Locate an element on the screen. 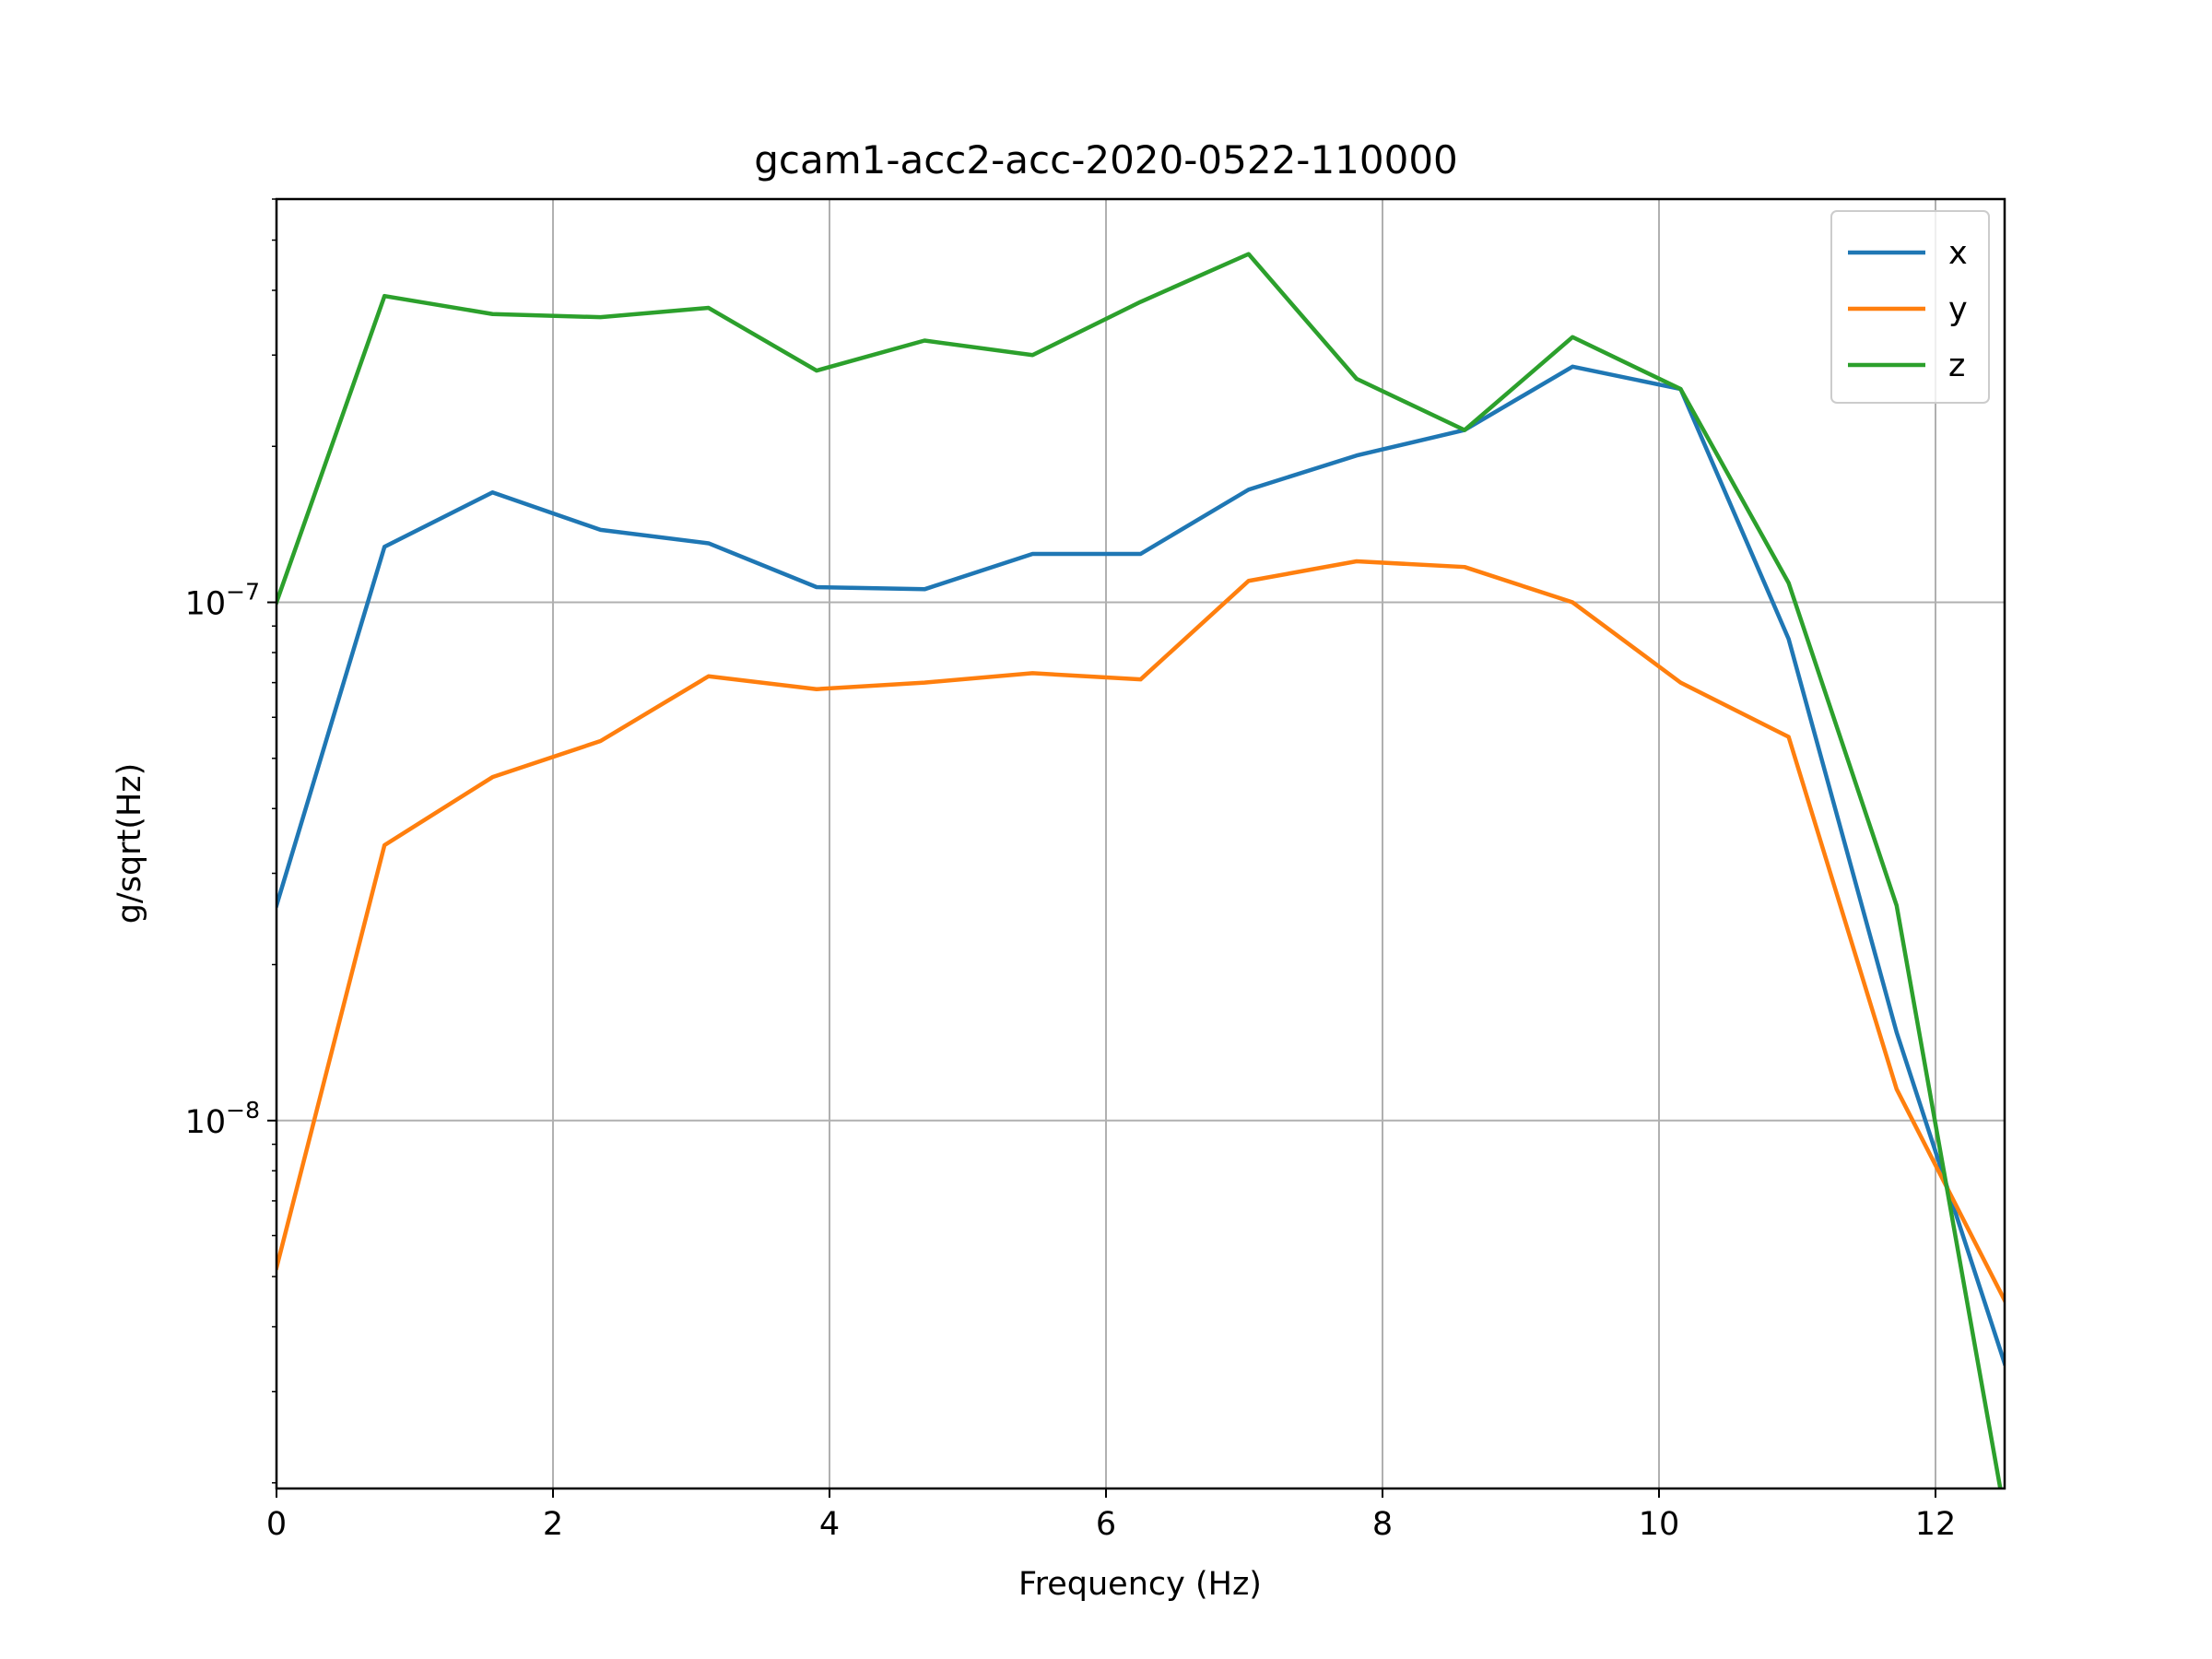 Image resolution: width=2212 pixels, height=1659 pixels. x-tick-label: 6 is located at coordinates (1106, 1524).